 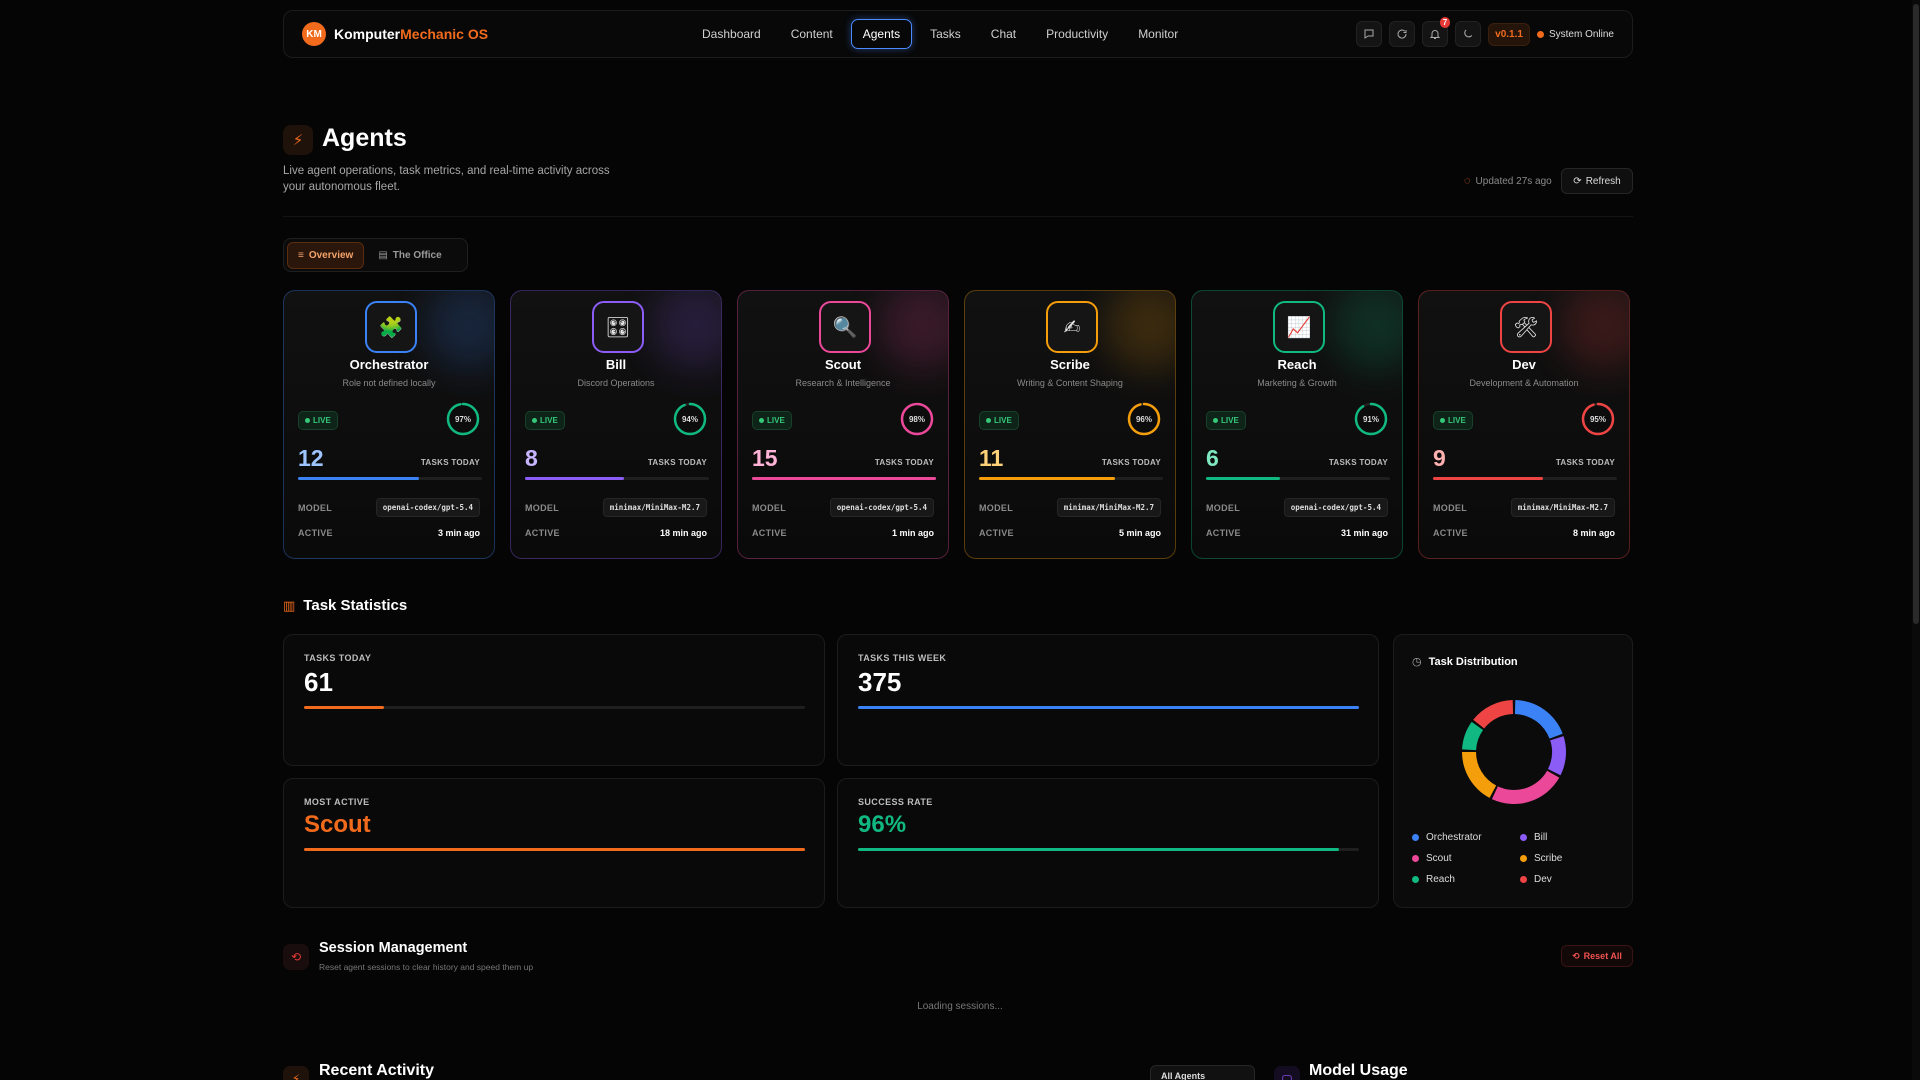 I want to click on health-percent: 98%, so click(x=916, y=419).